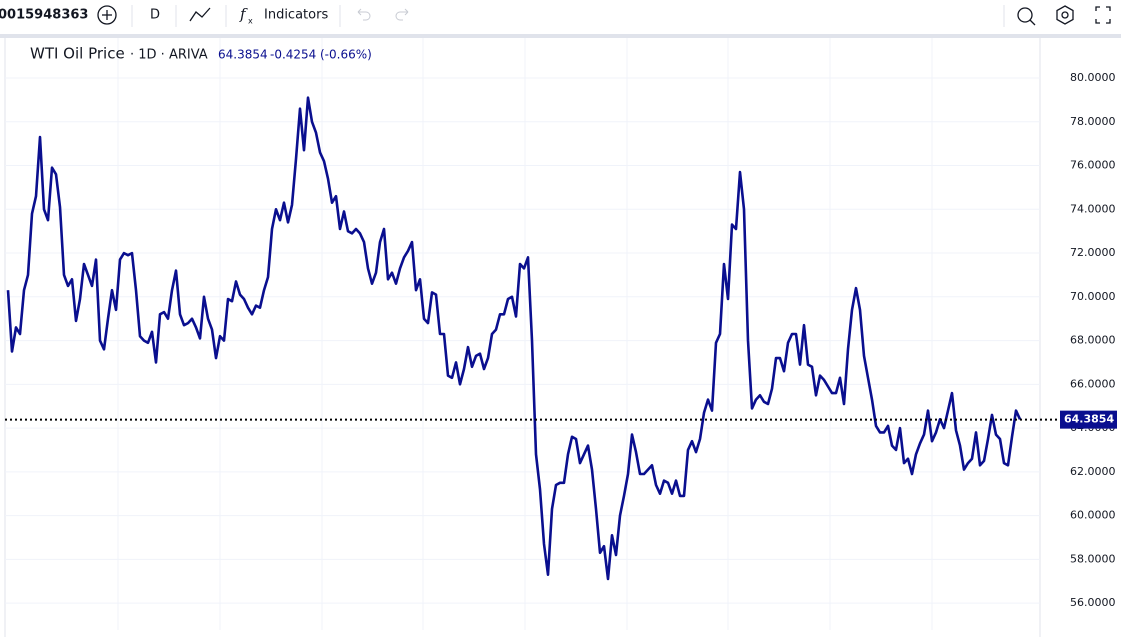 The height and width of the screenshot is (641, 1121). Describe the element at coordinates (296, 15) in the screenshot. I see `indicators-button: Indicators` at that location.